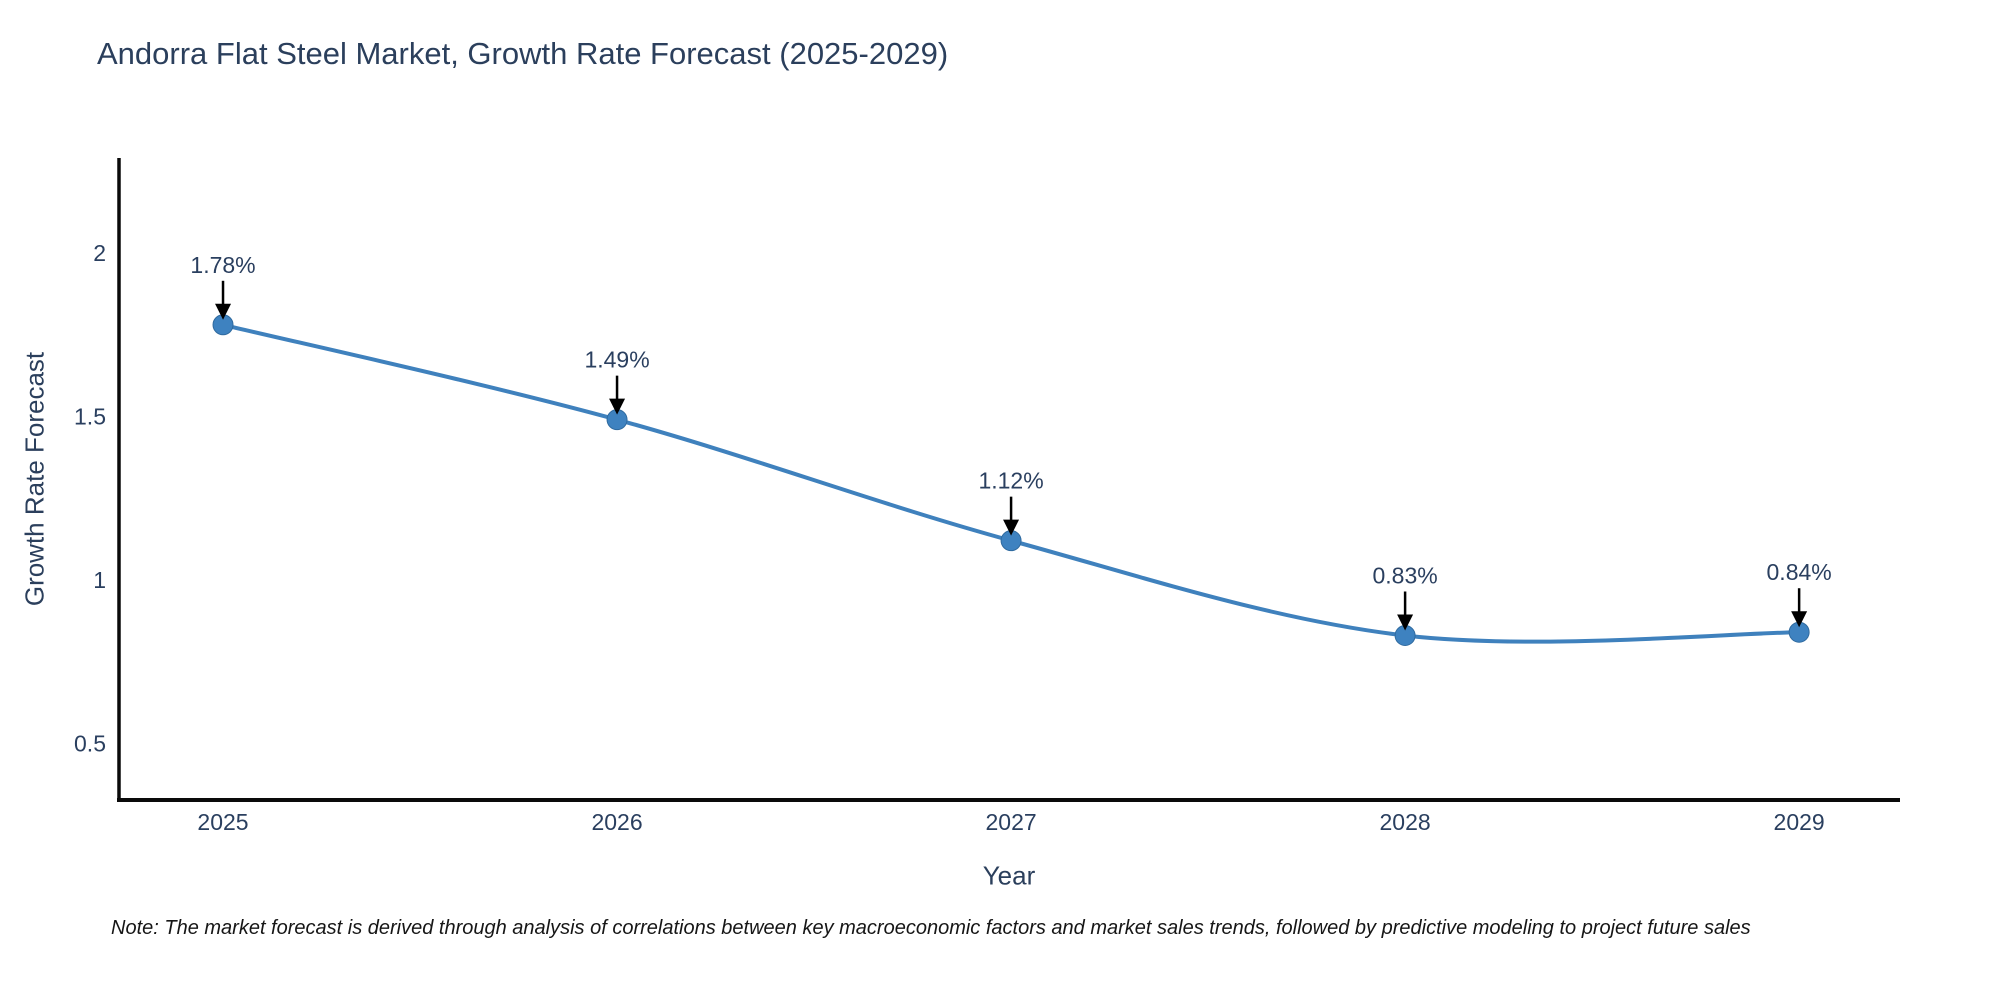 The width and height of the screenshot is (2000, 1000). What do you see at coordinates (1799, 822) in the screenshot?
I see `x-tick-label: 2029` at bounding box center [1799, 822].